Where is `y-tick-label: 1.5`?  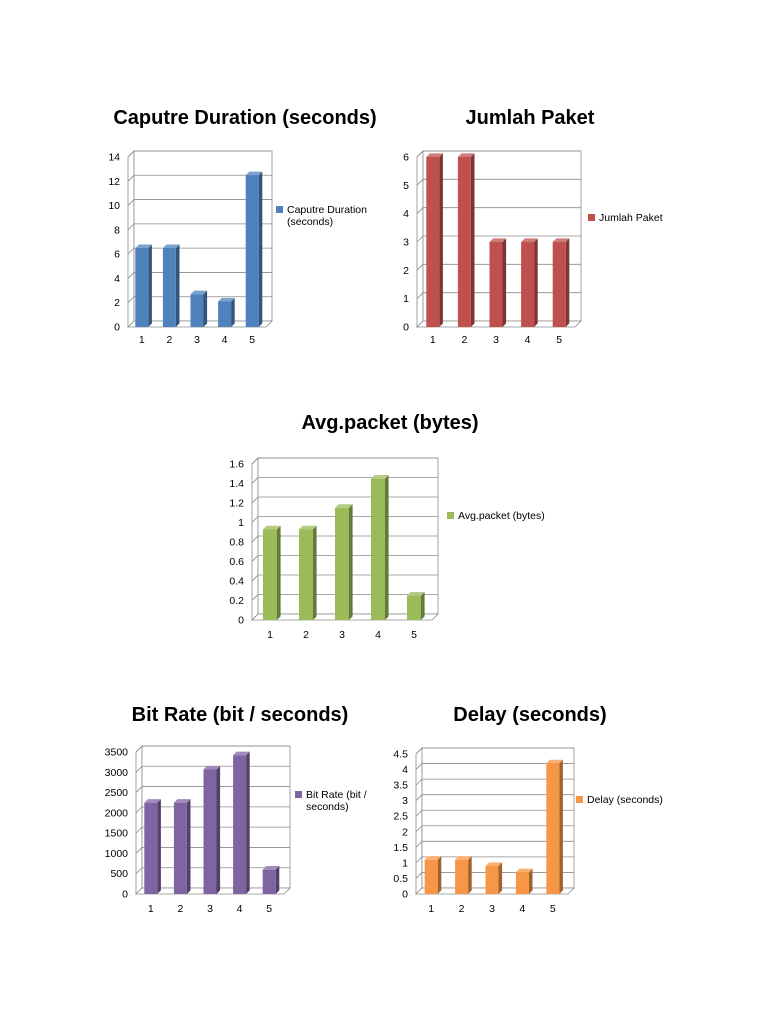 y-tick-label: 1.5 is located at coordinates (400, 848).